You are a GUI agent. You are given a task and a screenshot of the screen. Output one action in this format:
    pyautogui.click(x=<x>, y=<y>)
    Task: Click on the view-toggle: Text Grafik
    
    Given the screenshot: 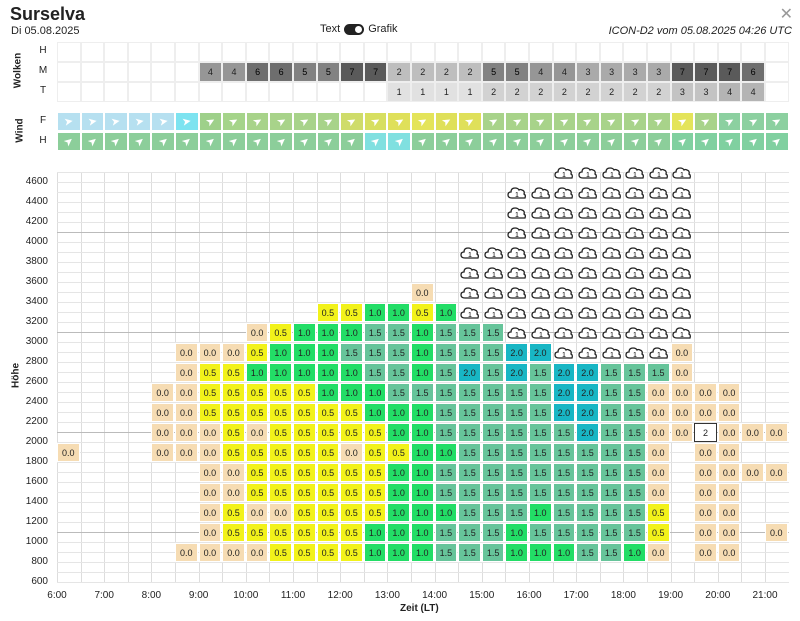 What is the action you would take?
    pyautogui.click(x=359, y=29)
    